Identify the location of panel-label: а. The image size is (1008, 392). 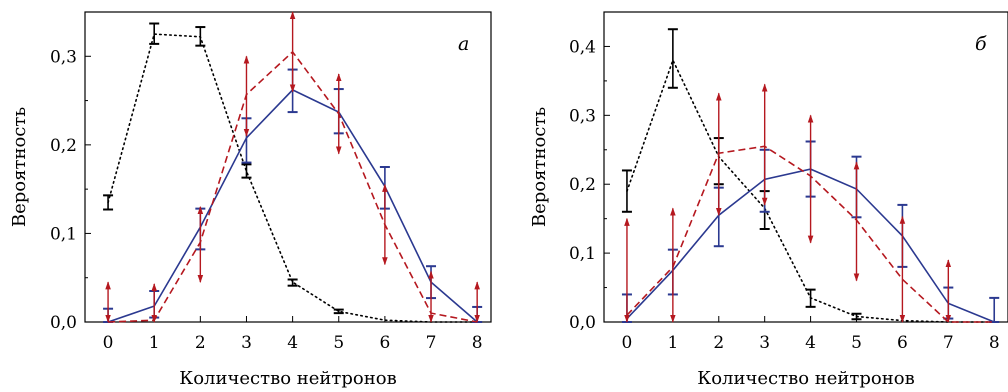
(463, 44).